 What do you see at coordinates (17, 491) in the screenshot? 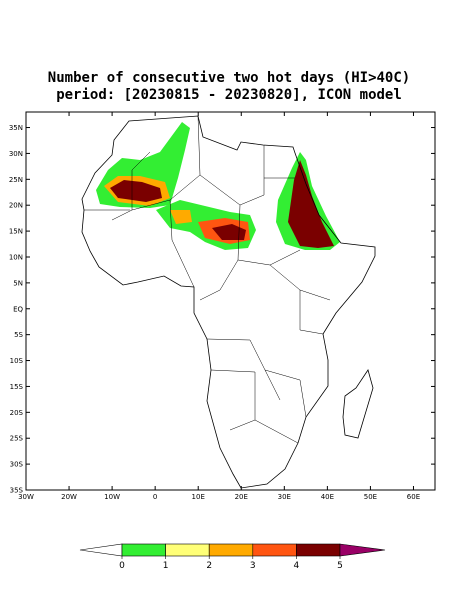
I see `y-tick-label: 35S` at bounding box center [17, 491].